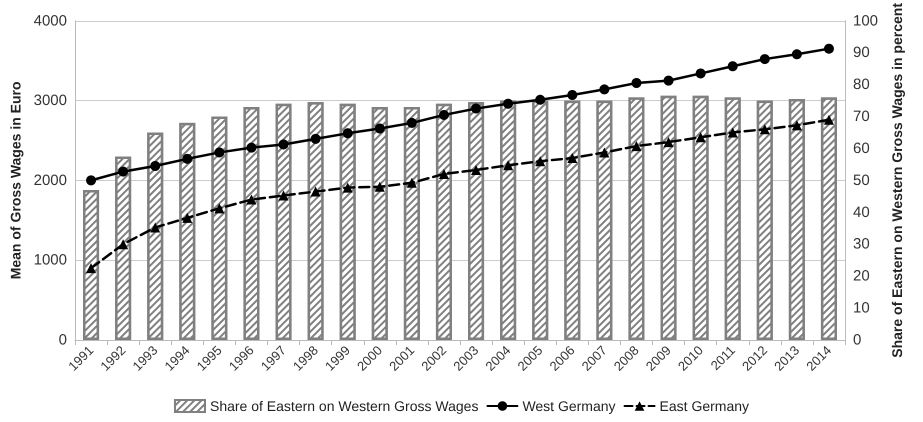  I want to click on y-axis-title: Mean of Gross Wages in Euro, so click(16, 180).